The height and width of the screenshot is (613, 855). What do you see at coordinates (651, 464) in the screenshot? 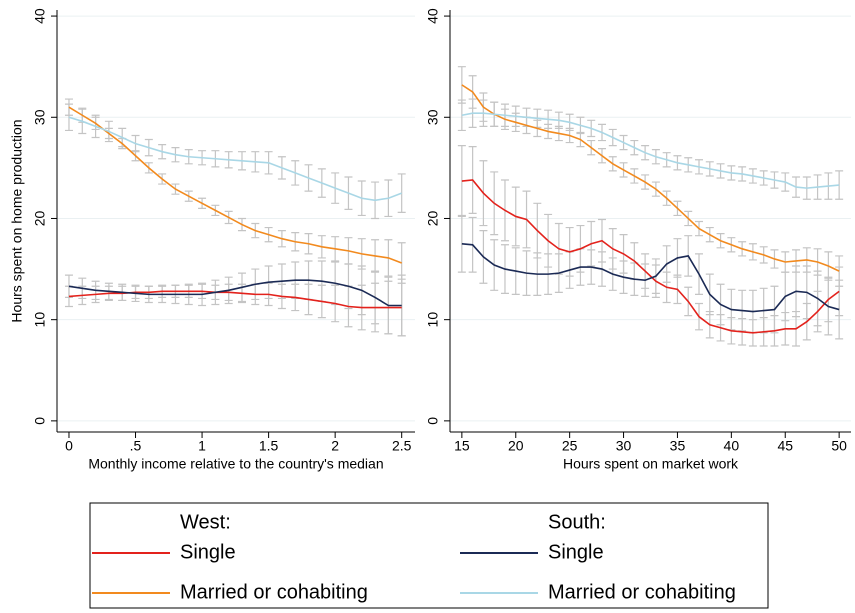
I see `x-axis-label: Hours spent on market work` at bounding box center [651, 464].